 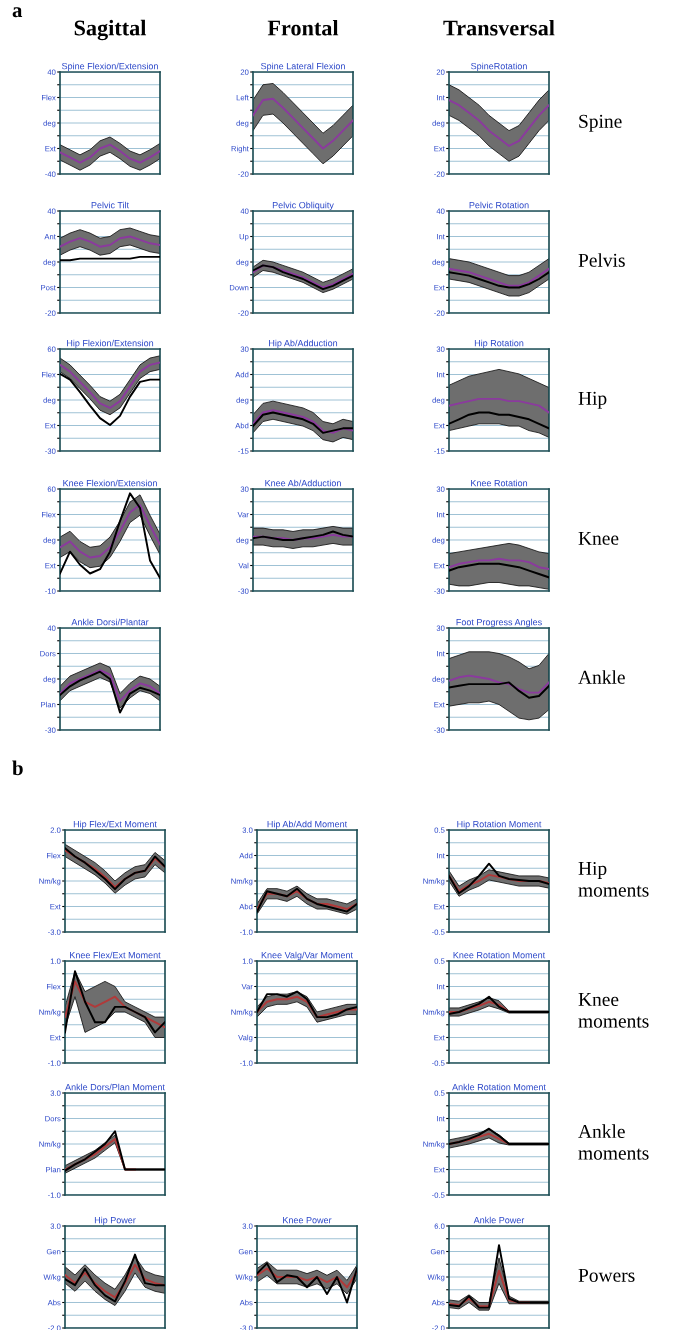 I want to click on text: b, so click(x=17, y=768).